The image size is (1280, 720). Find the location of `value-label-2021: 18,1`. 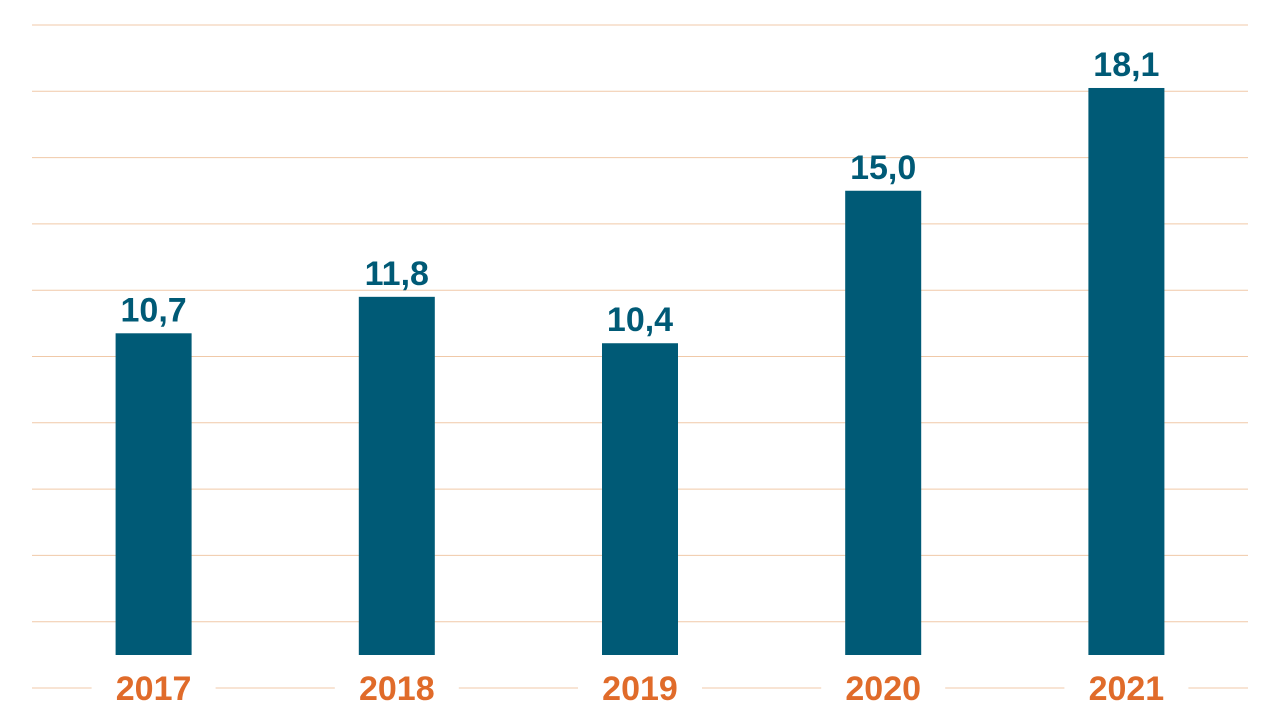

value-label-2021: 18,1 is located at coordinates (1126, 65).